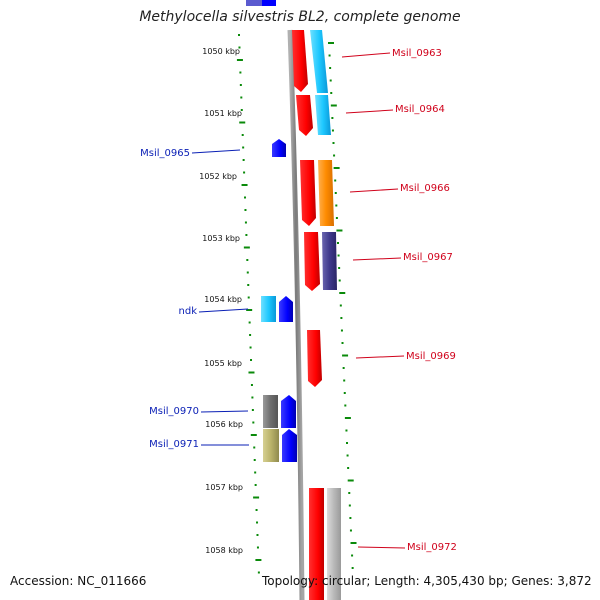 The width and height of the screenshot is (600, 600). What do you see at coordinates (194, 299) in the screenshot?
I see `gene-labels-left: Msil_0965 ndk Msil_0970 Msil_0971` at bounding box center [194, 299].